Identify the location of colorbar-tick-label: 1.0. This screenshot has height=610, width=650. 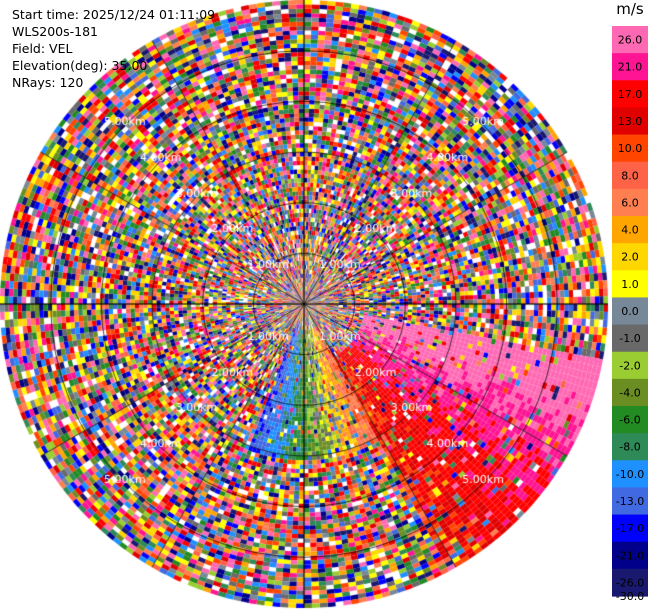
(630, 284).